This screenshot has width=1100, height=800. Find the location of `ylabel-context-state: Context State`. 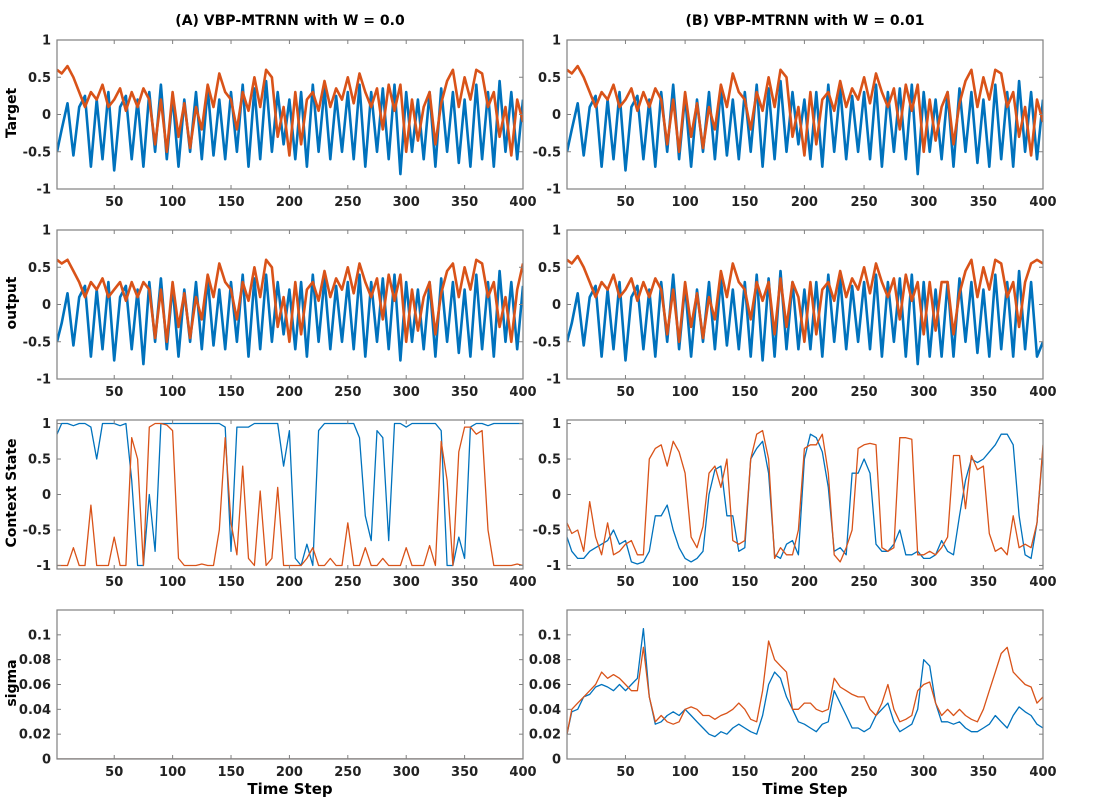

ylabel-context-state: Context State is located at coordinates (12, 493).